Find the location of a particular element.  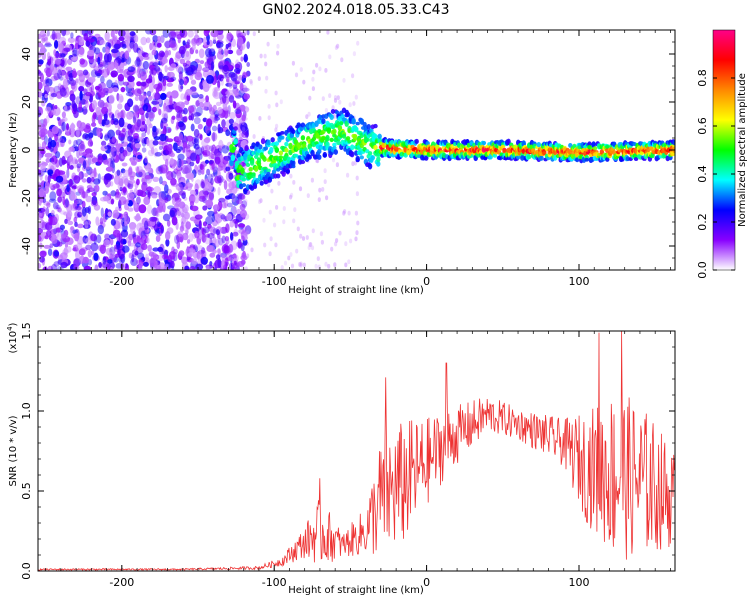

snr-y-tick-label: 1.0 is located at coordinates (26, 411).